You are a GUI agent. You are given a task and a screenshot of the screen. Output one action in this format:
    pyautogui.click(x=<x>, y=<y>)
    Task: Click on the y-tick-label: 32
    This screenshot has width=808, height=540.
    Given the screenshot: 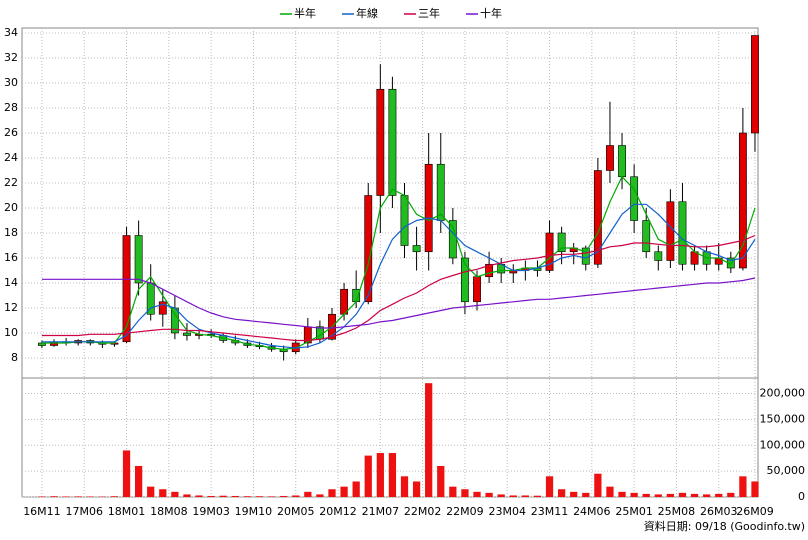 What is the action you would take?
    pyautogui.click(x=11, y=57)
    